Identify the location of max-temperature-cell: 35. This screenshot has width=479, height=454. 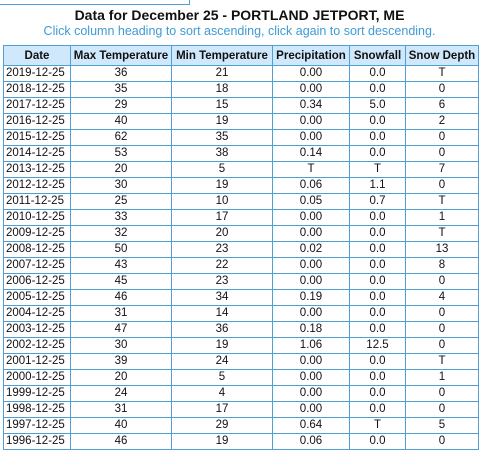
(121, 89).